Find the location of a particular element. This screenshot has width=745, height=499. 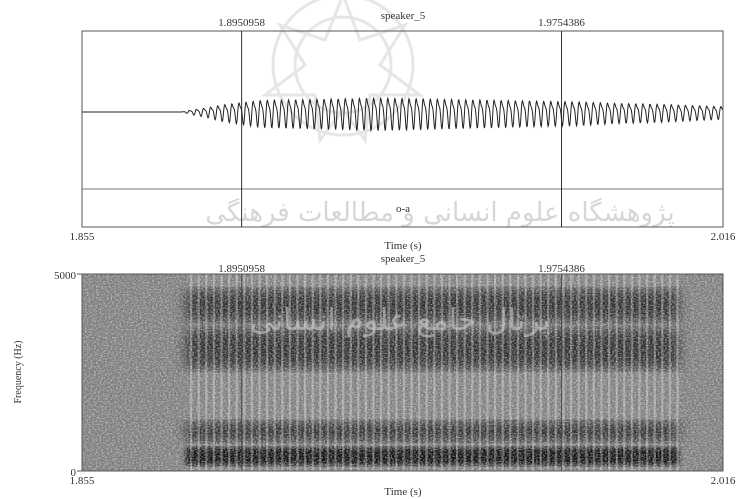

spectrogram-x-axis-label: Time (s) is located at coordinates (403, 492).